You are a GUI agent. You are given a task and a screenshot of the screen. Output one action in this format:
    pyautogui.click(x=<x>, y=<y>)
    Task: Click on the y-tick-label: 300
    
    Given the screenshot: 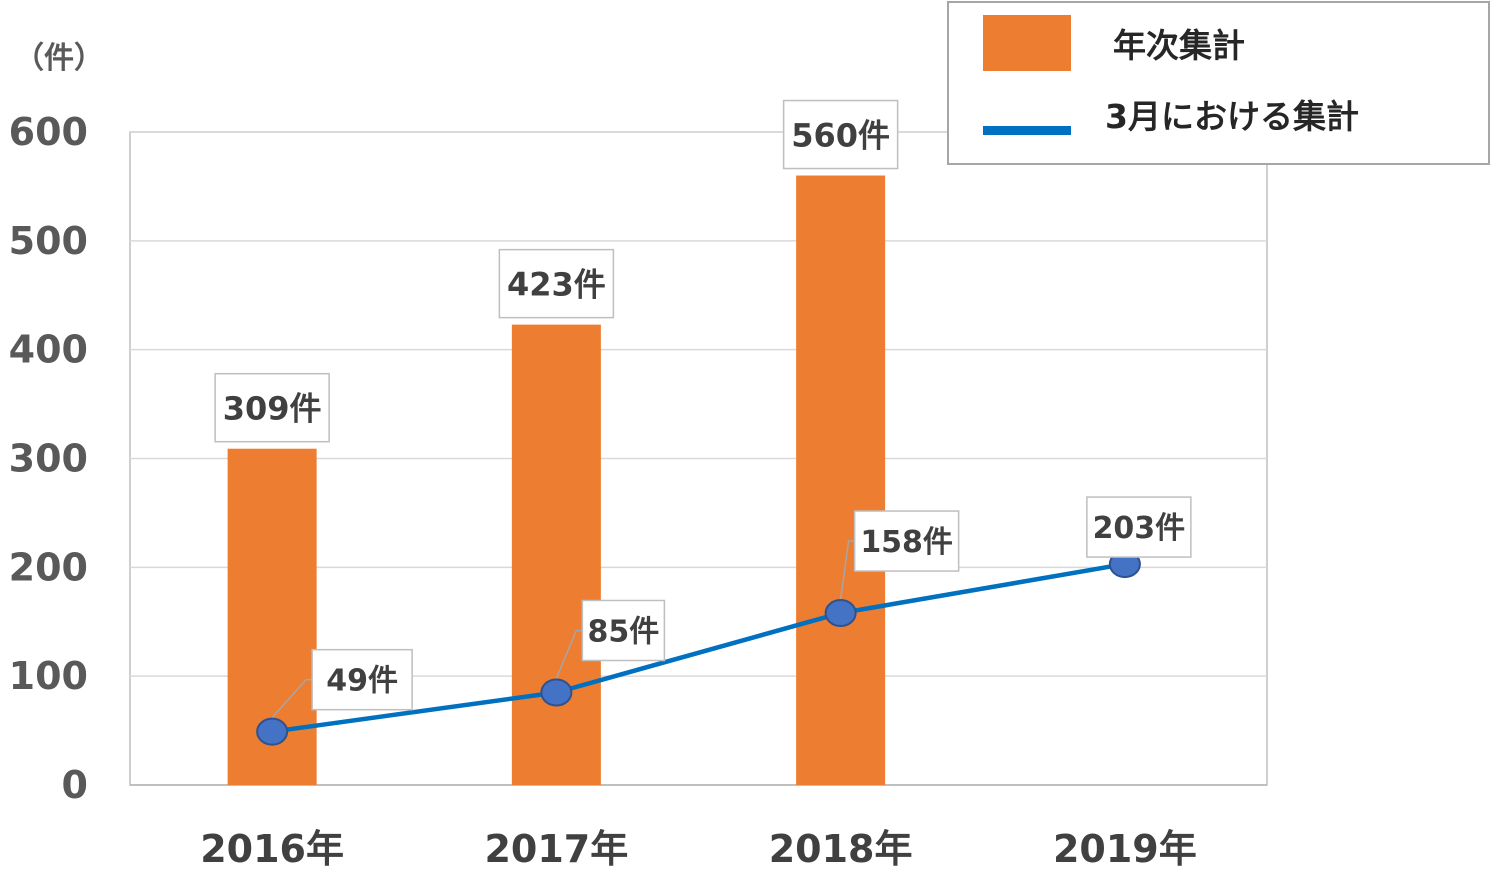 What is the action you would take?
    pyautogui.click(x=48, y=459)
    